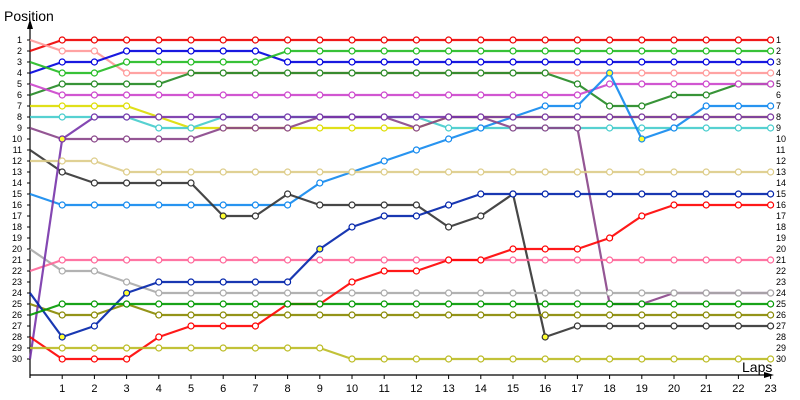 The height and width of the screenshot is (400, 800). What do you see at coordinates (17, 150) in the screenshot?
I see `y-tick-label-left: 11` at bounding box center [17, 150].